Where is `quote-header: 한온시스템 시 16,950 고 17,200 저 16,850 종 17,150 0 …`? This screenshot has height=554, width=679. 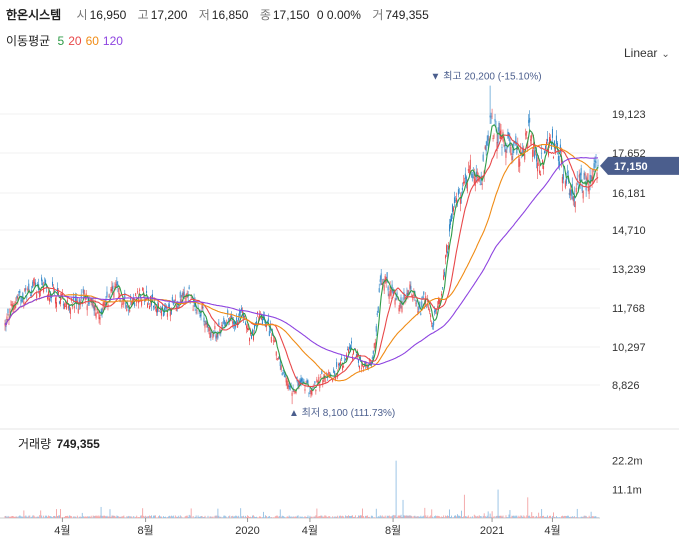 quote-header: 한온시스템 시 16,950 고 17,200 저 16,850 종 17,150 0 … is located at coordinates (219, 14).